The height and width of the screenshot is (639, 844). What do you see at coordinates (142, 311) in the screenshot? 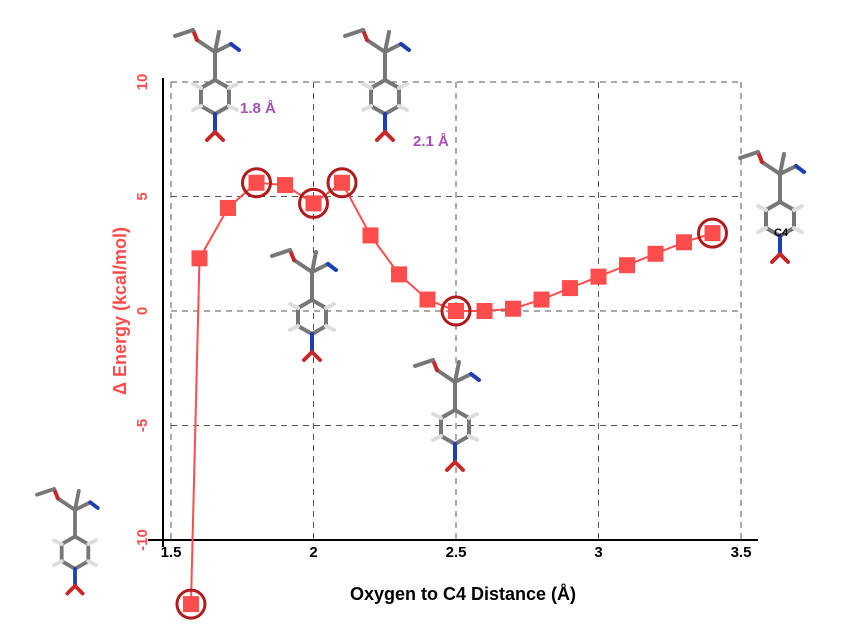
I see `y-tick-label-2: 0` at bounding box center [142, 311].